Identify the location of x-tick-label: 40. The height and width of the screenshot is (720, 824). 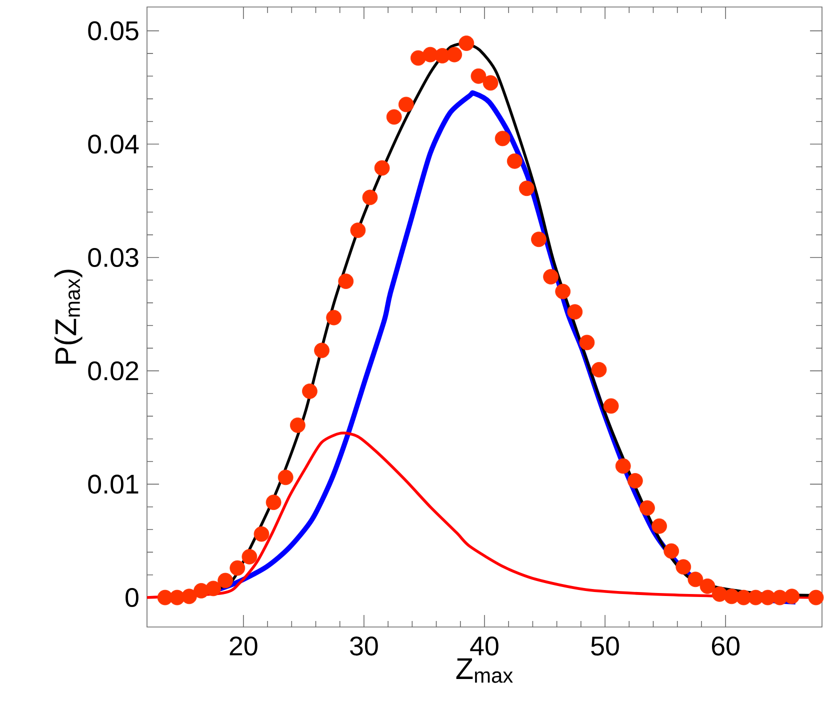
(484, 646).